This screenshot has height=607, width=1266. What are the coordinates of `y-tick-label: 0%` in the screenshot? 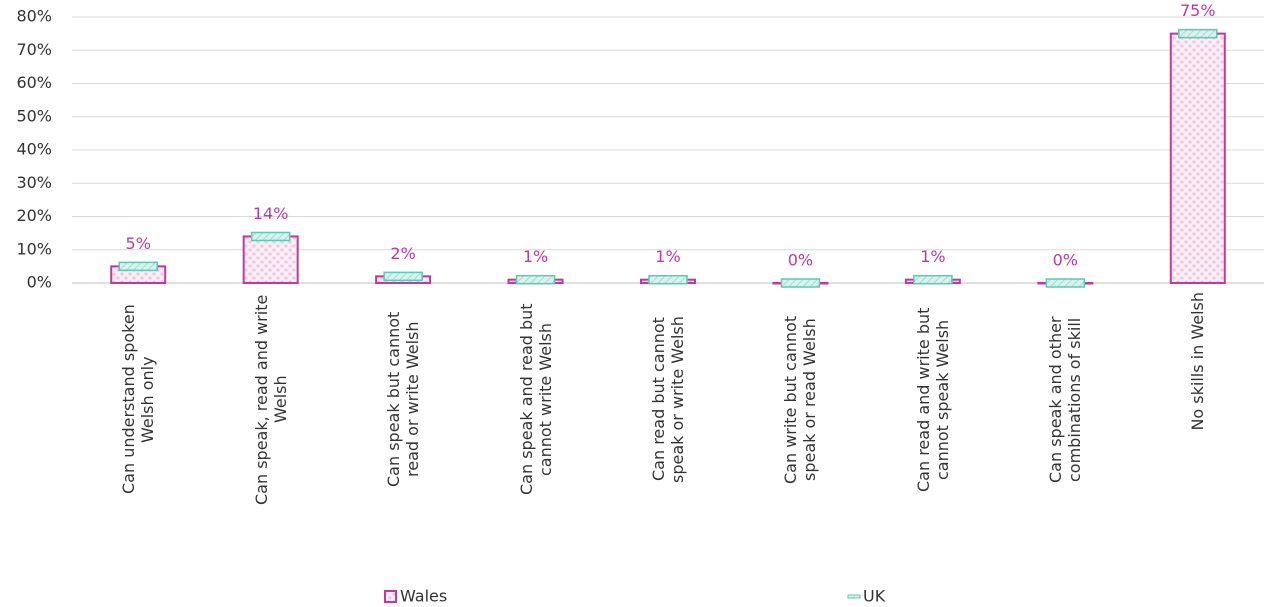 It's located at (39, 282).